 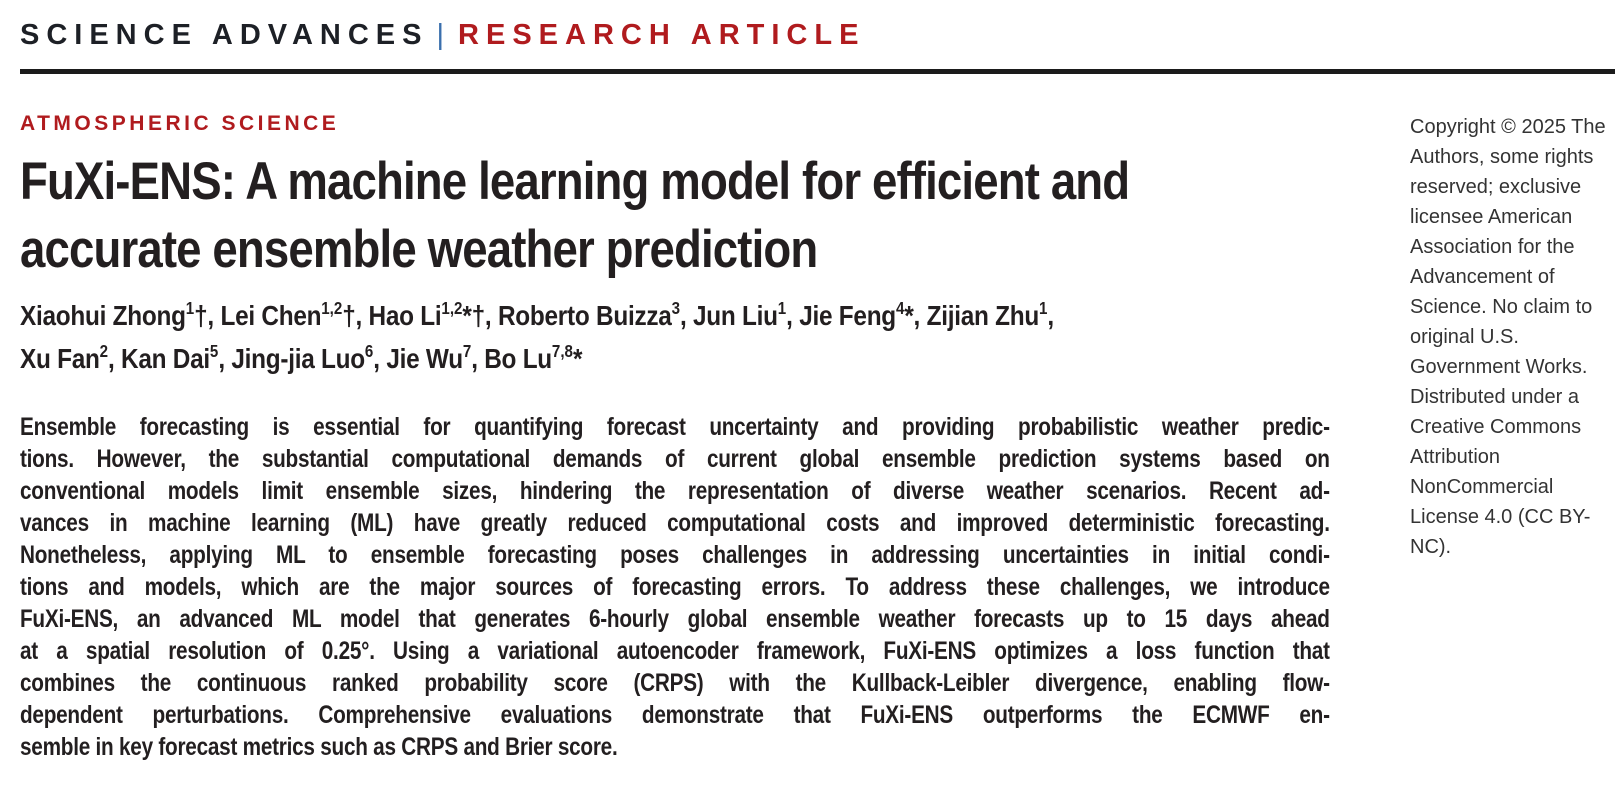 What do you see at coordinates (662, 35) in the screenshot?
I see `article-type-label: RESEARCH ARTICLE` at bounding box center [662, 35].